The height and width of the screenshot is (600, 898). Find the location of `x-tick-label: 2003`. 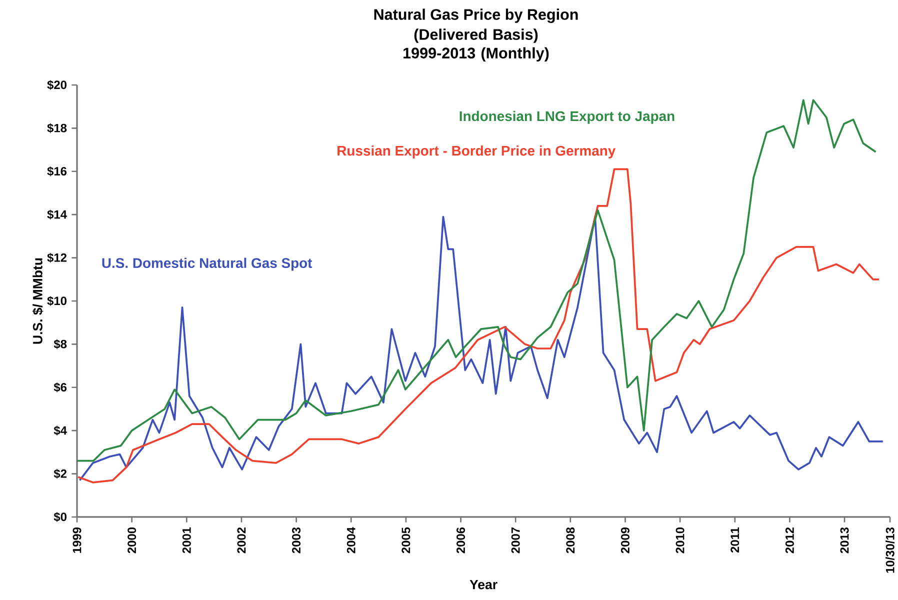

x-tick-label: 2003 is located at coordinates (296, 540).